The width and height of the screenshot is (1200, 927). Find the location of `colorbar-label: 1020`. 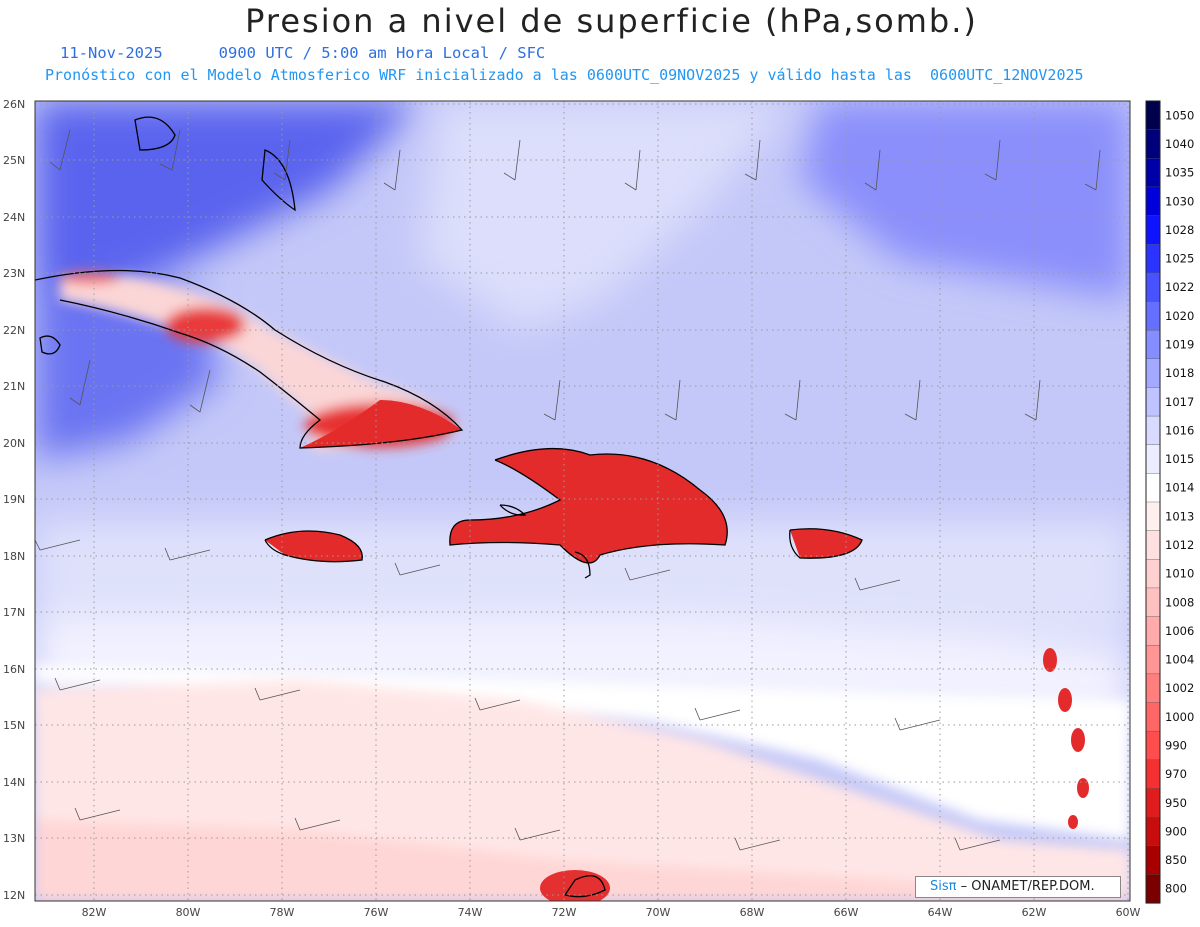

colorbar-label: 1020 is located at coordinates (1179, 316).